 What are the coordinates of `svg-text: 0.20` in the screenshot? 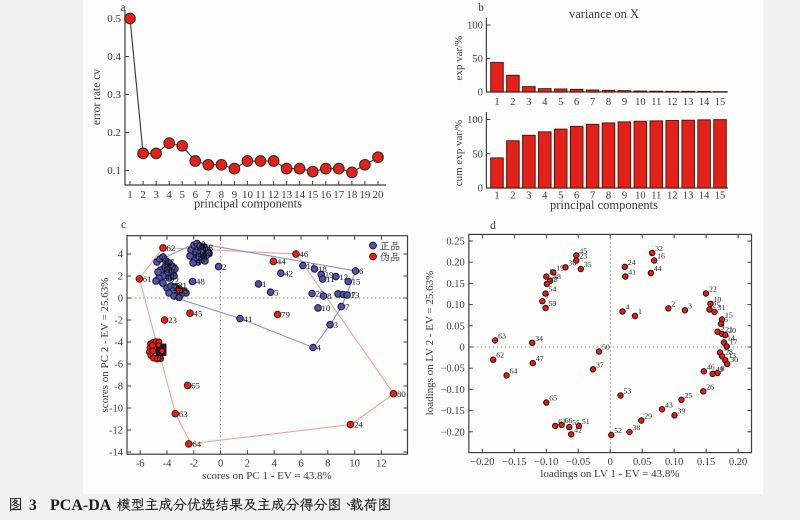 It's located at (738, 462).